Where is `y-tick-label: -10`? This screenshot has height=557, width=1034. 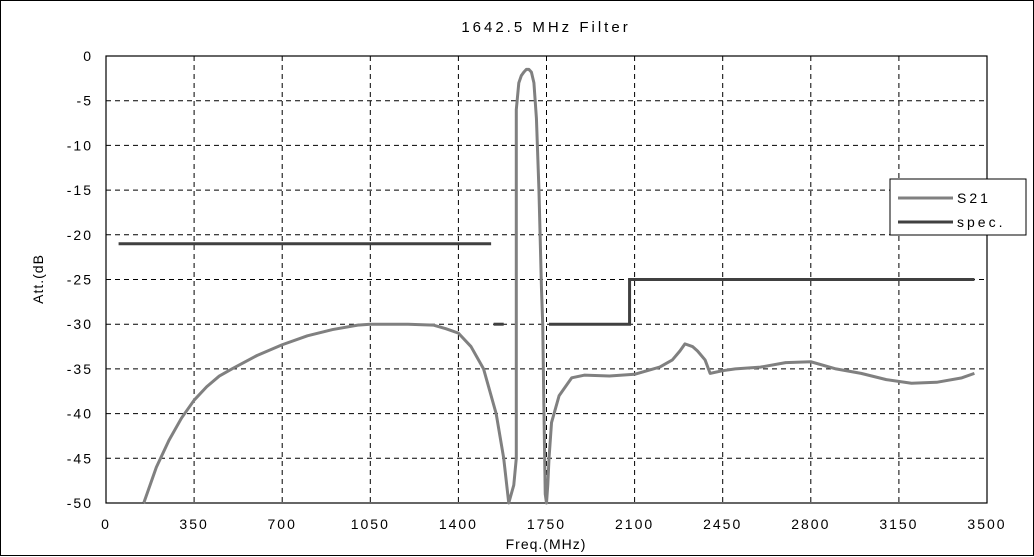 y-tick-label: -10 is located at coordinates (80, 145).